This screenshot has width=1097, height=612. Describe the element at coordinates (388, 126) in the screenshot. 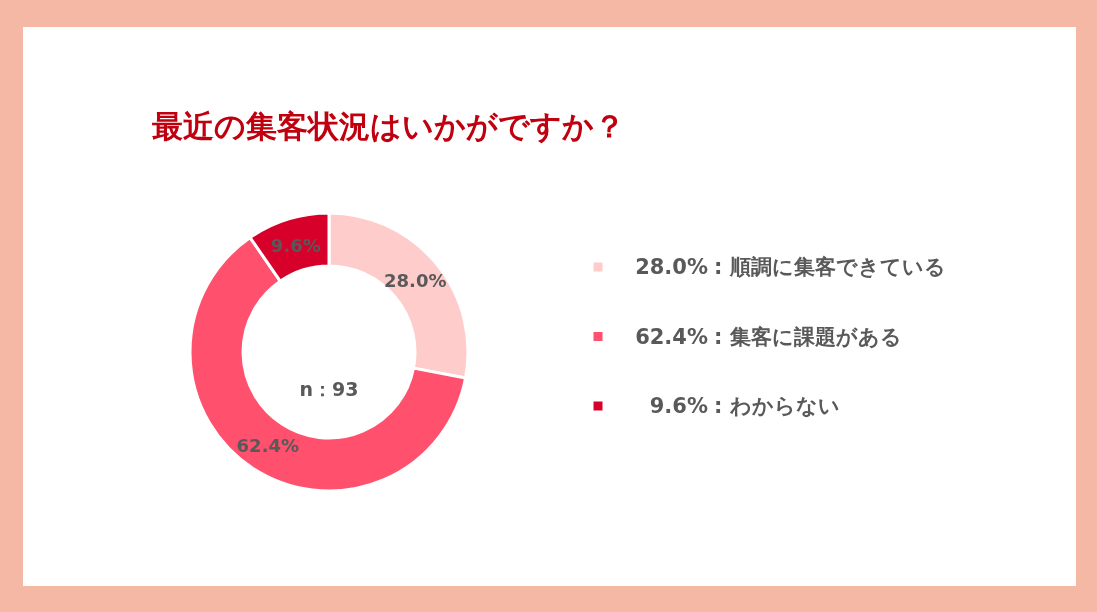

I see `chart-title: 最近の集客状況はいかがですか？` at that location.